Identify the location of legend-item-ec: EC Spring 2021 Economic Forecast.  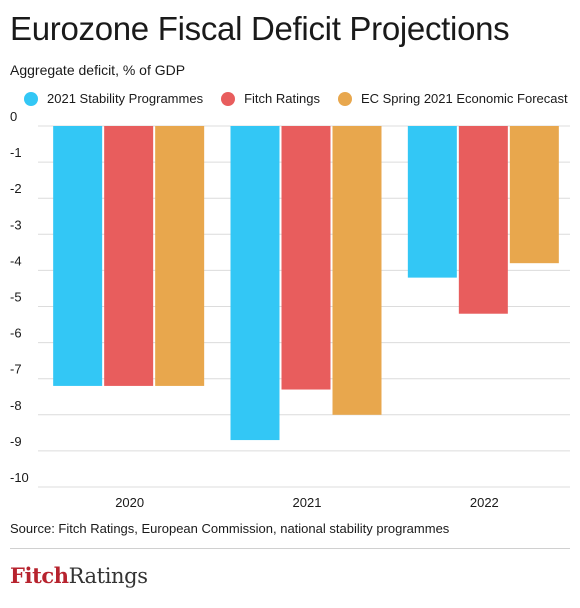
(452, 98).